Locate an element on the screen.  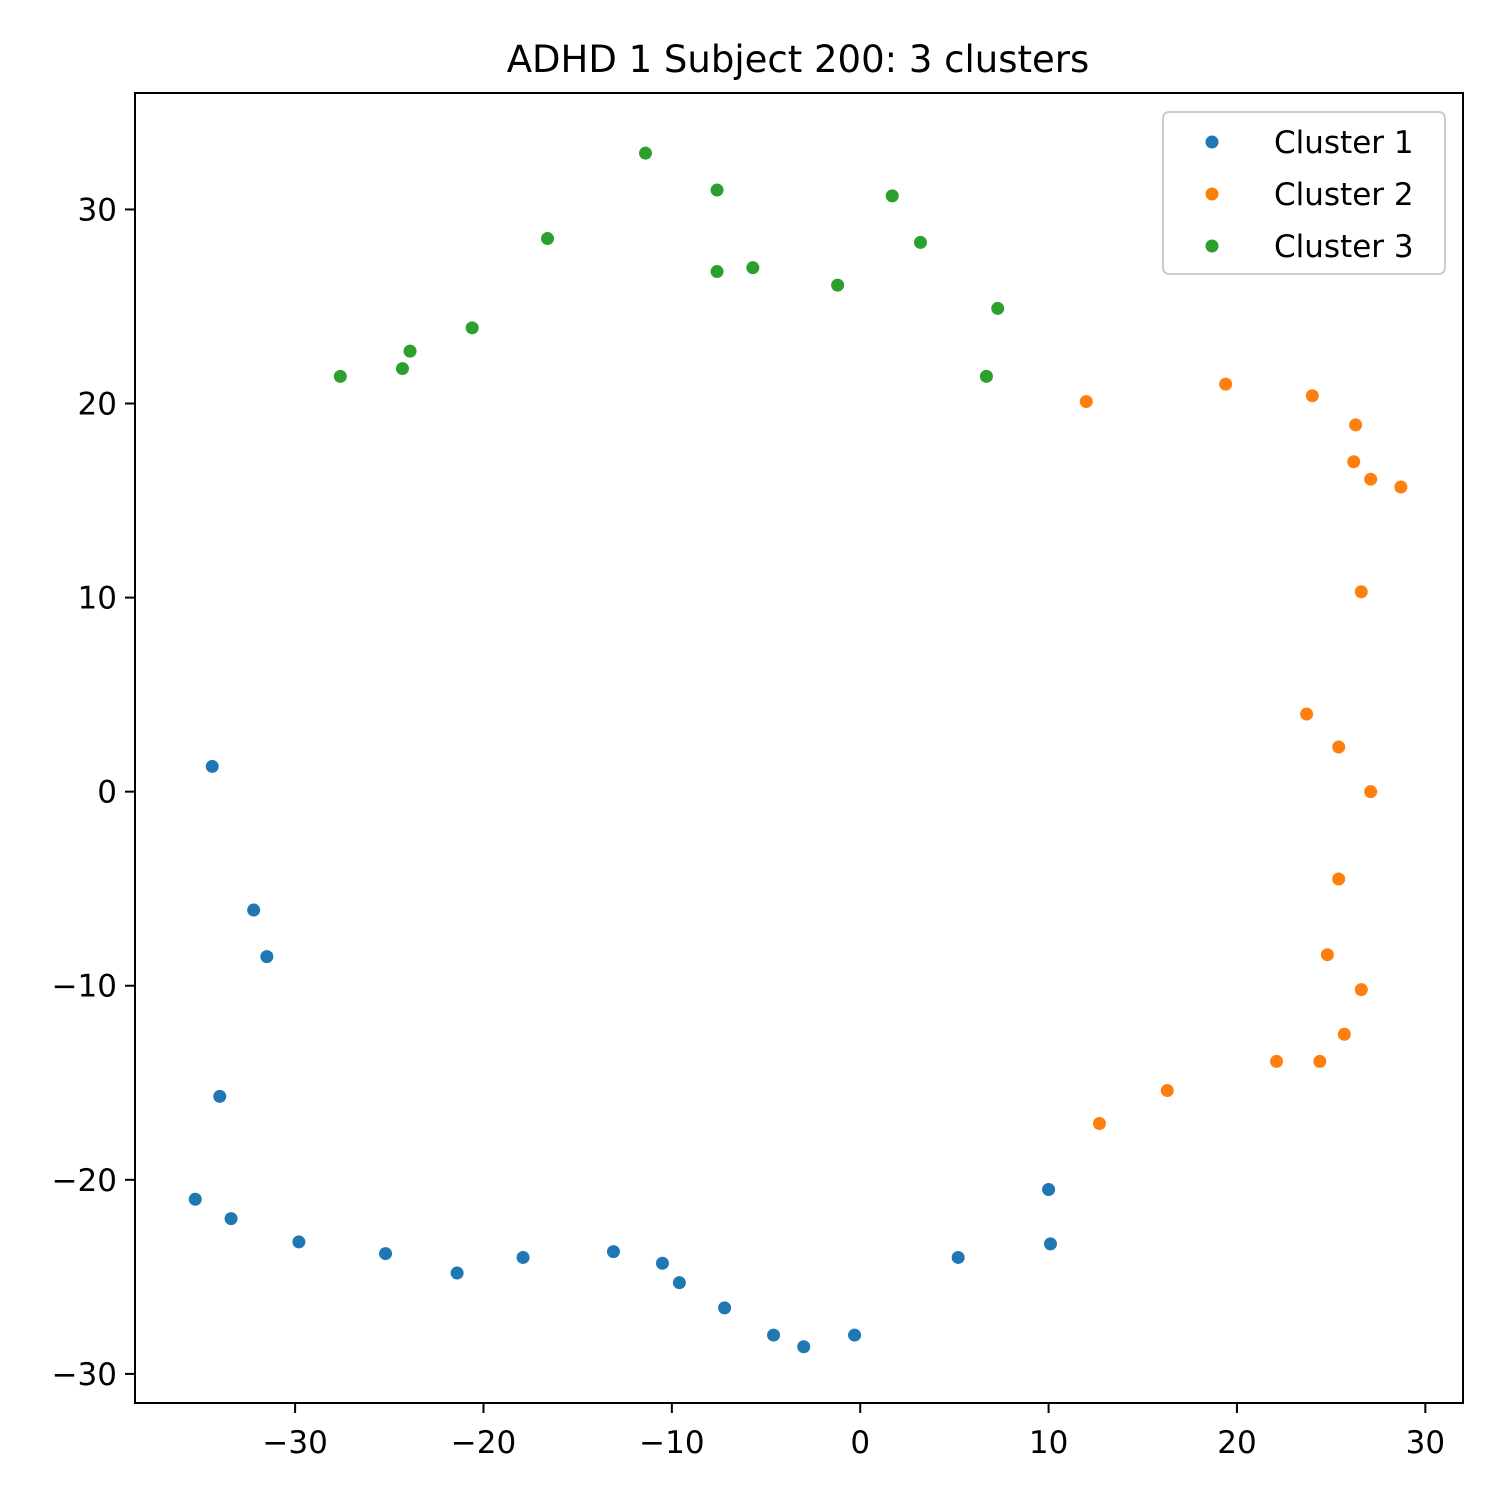
y-tick-label: 20 is located at coordinates (97, 405).